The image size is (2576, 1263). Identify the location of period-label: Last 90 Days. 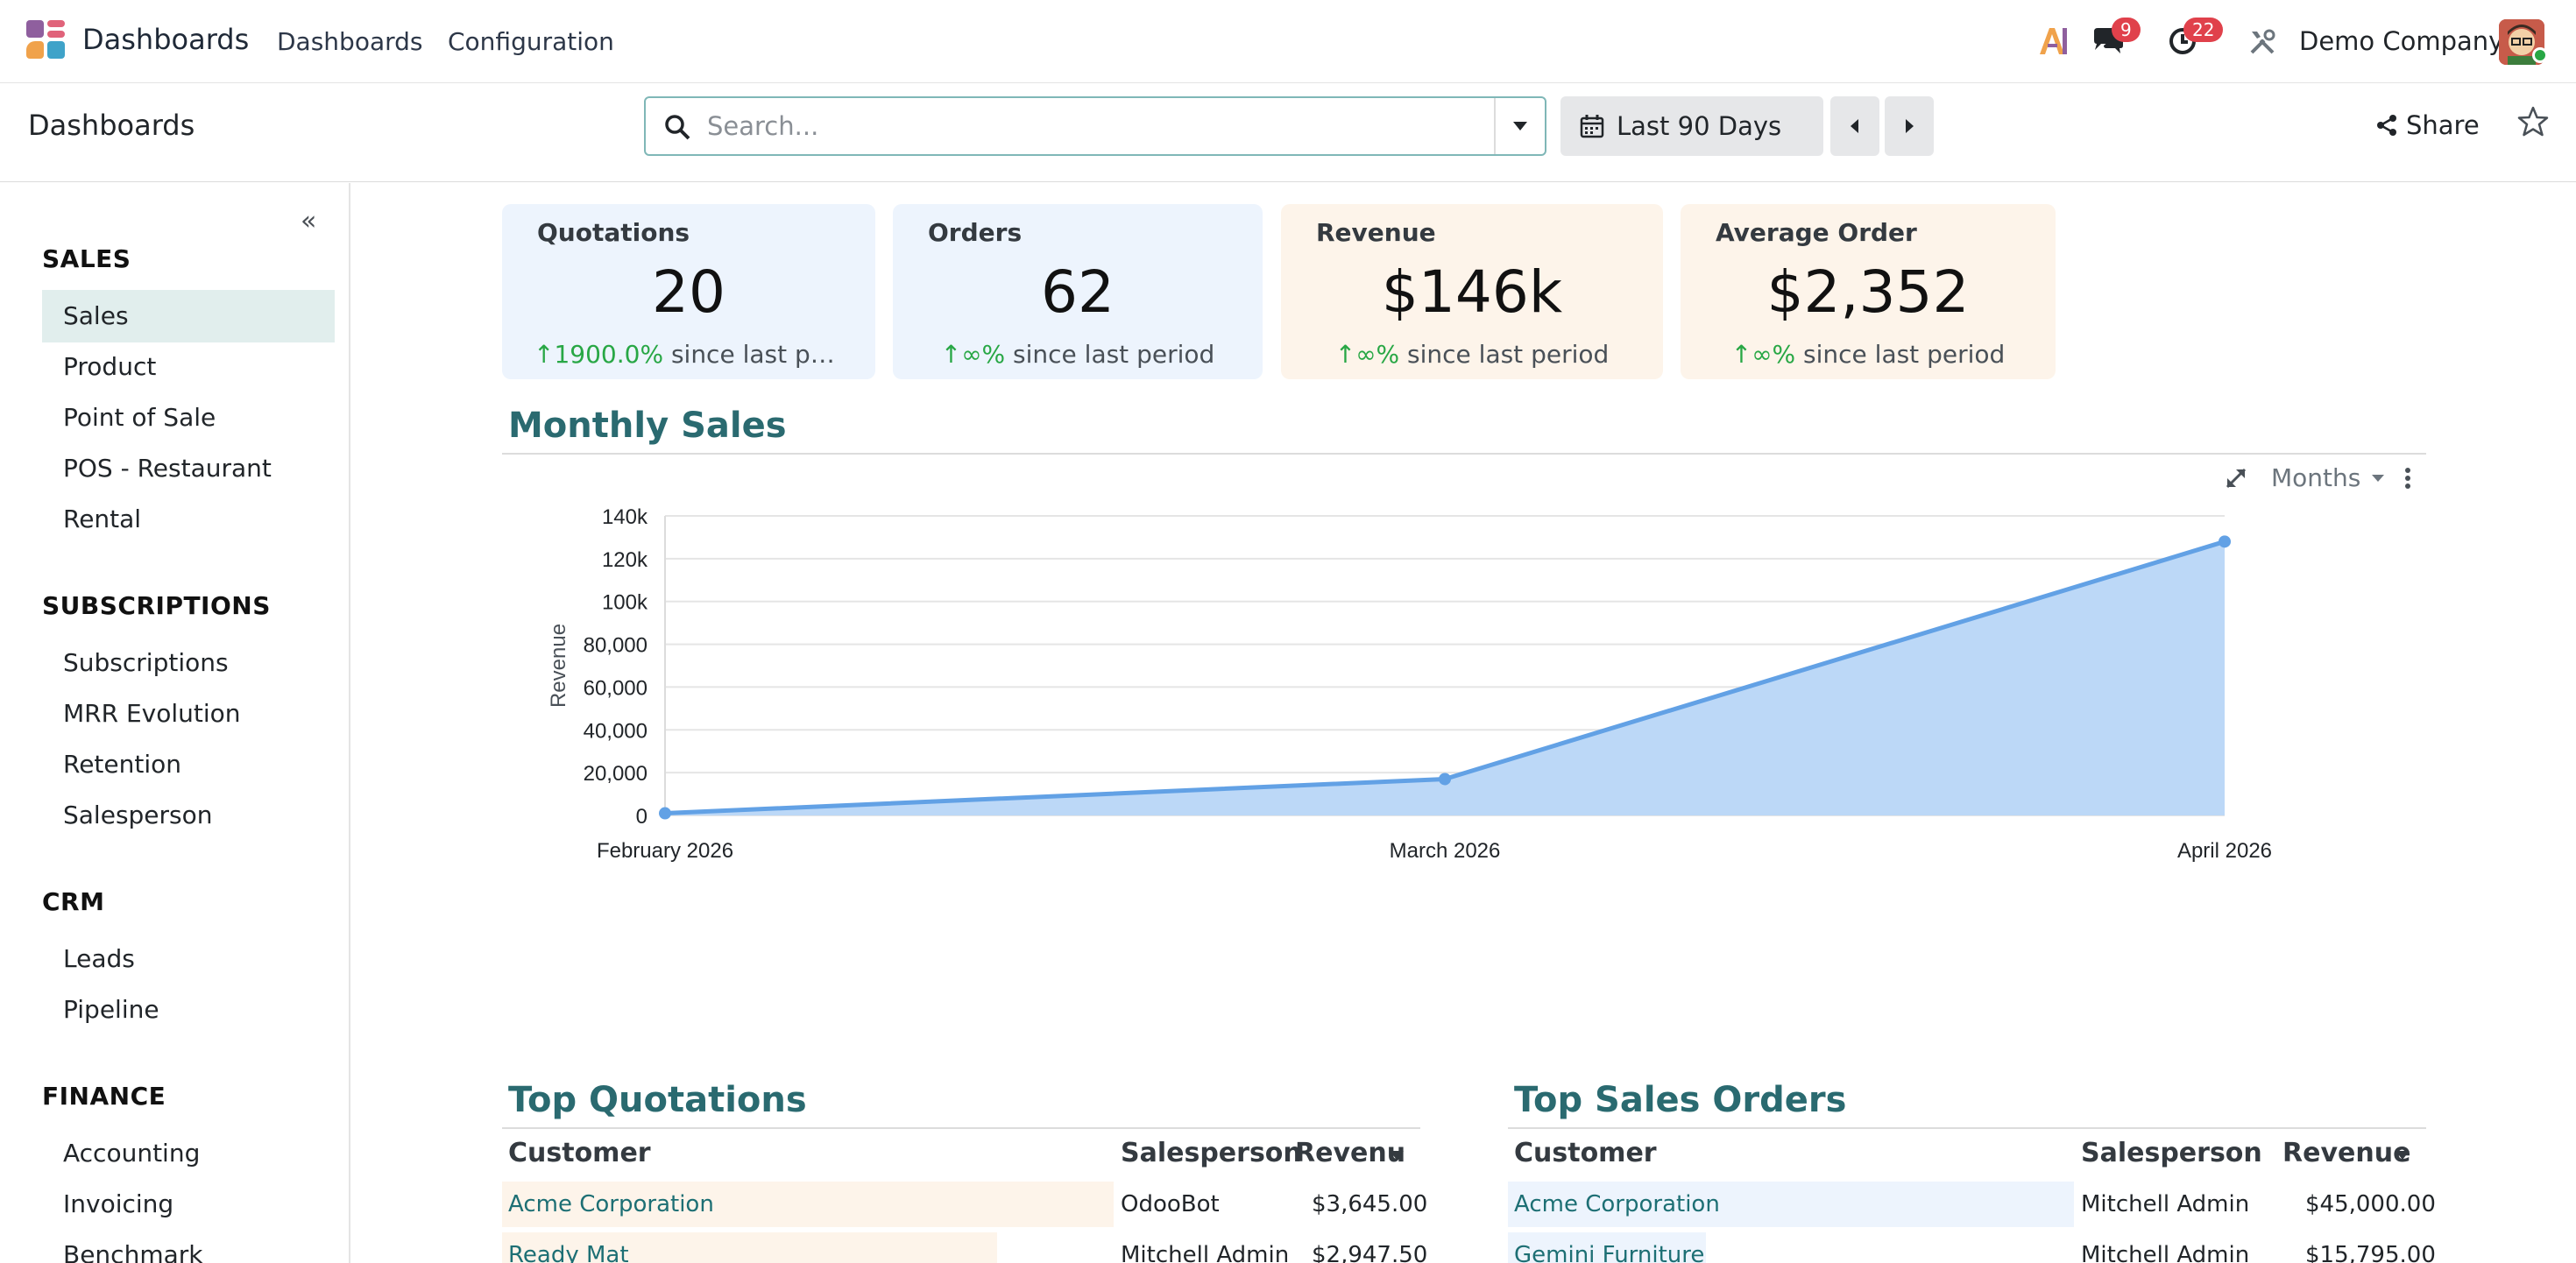
(1699, 126).